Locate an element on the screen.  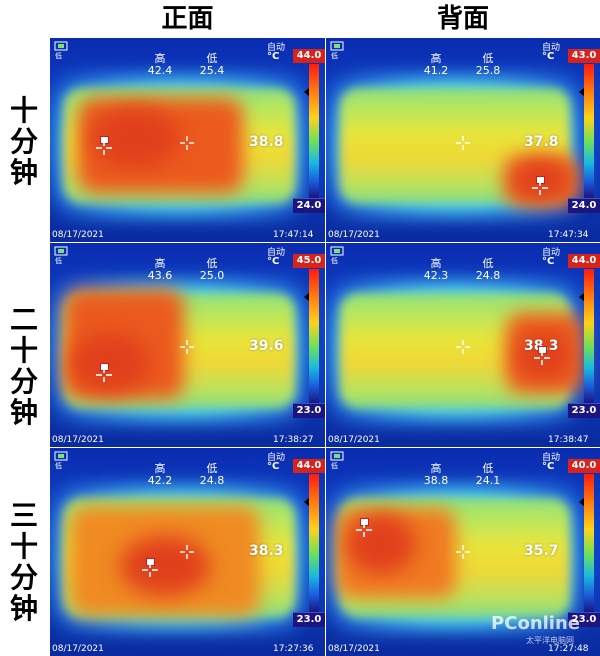
center-temperature: 37.8 is located at coordinates (541, 142).